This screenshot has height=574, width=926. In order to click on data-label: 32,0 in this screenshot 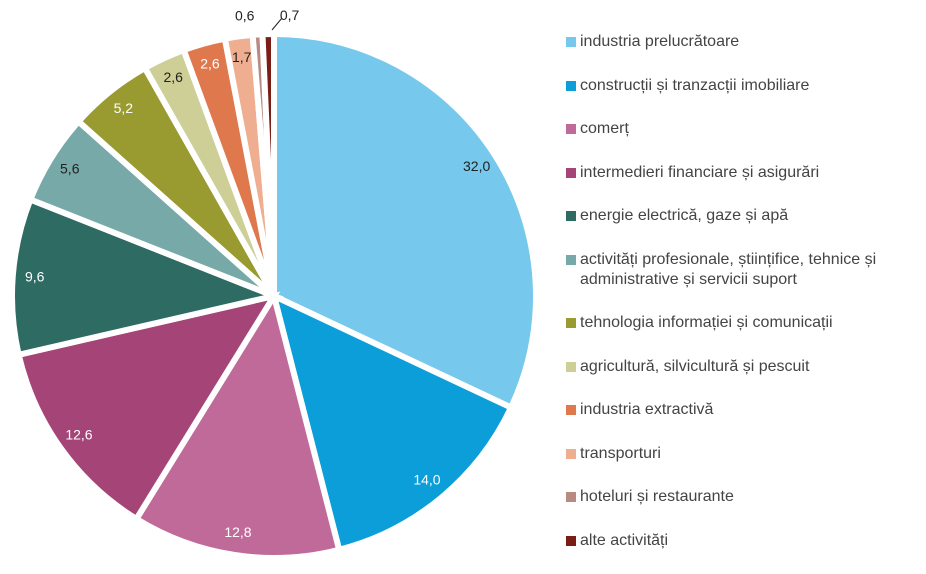, I will do `click(476, 166)`.